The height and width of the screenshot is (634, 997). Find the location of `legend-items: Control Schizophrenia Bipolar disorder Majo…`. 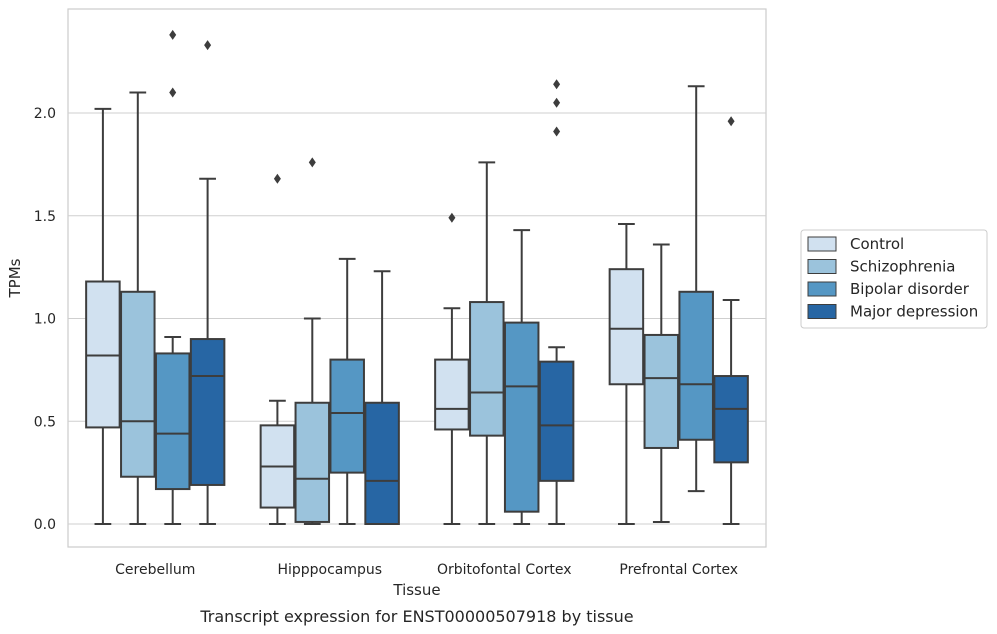

legend-items: Control Schizophrenia Bipolar disorder Majo… is located at coordinates (892, 278).